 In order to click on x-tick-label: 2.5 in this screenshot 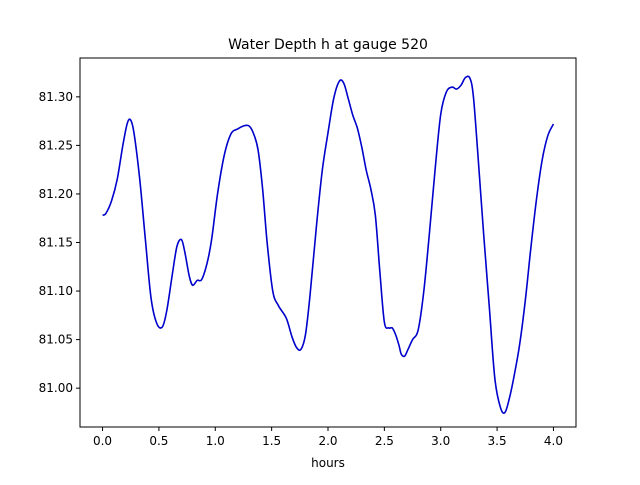, I will do `click(384, 441)`.